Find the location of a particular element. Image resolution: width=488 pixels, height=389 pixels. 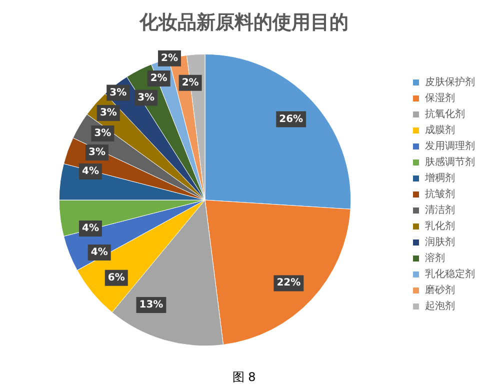

legend-label: 溶剂 is located at coordinates (435, 258).